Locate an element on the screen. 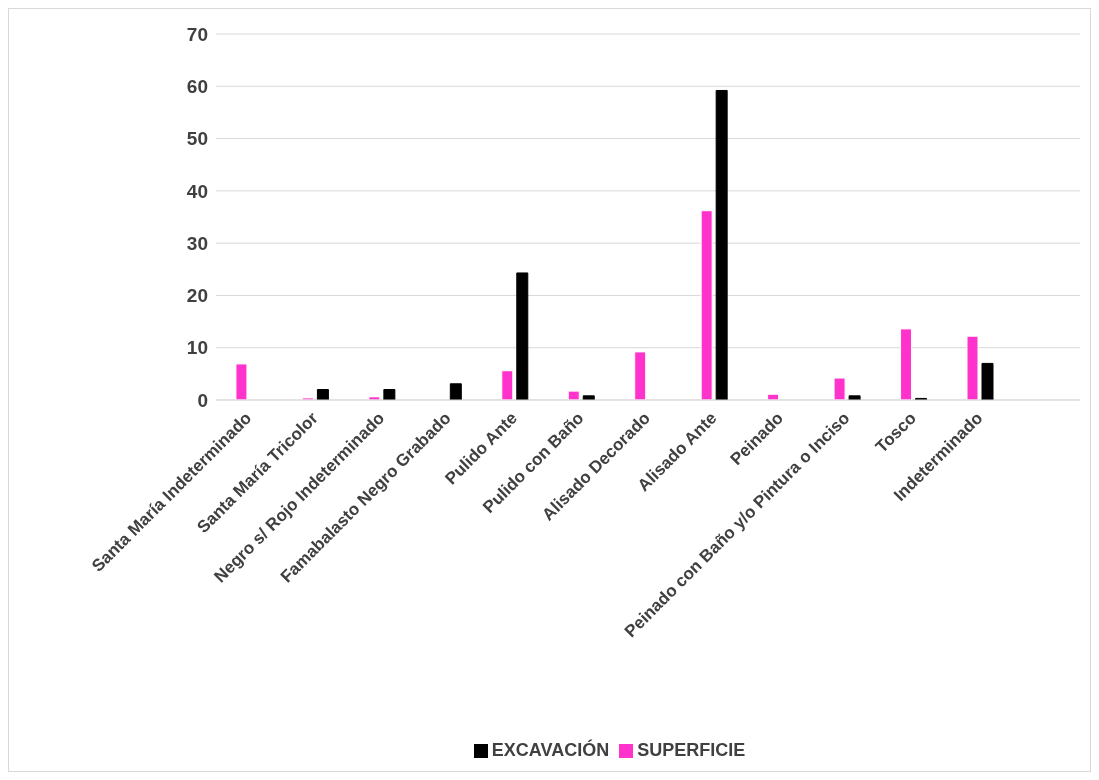  y-tick-label: 40 is located at coordinates (197, 191).